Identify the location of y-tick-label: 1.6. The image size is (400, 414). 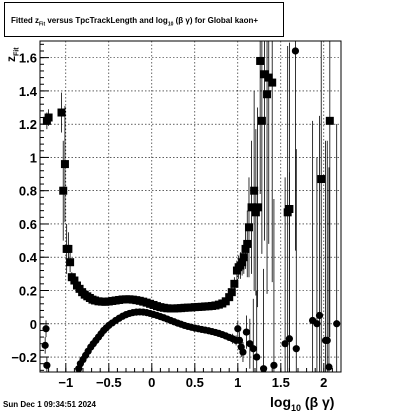
(28, 58).